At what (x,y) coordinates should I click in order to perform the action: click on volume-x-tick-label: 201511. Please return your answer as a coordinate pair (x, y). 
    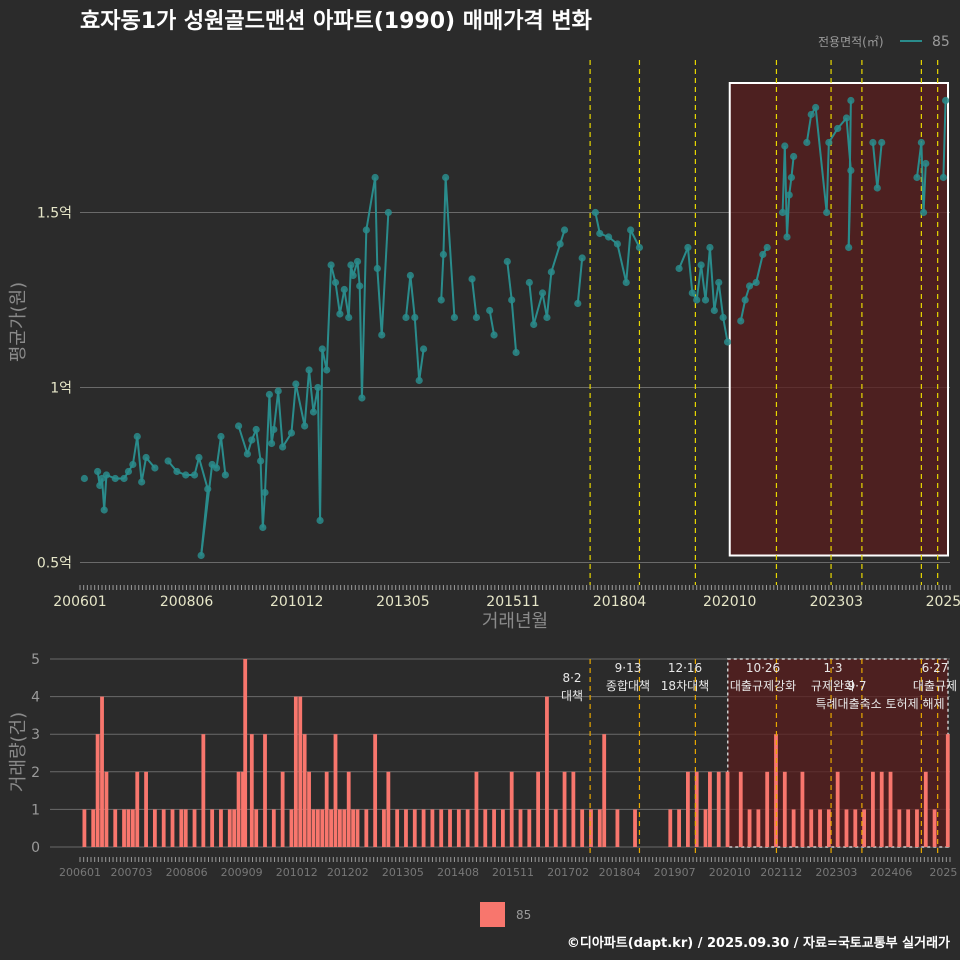
    Looking at the image, I should click on (513, 872).